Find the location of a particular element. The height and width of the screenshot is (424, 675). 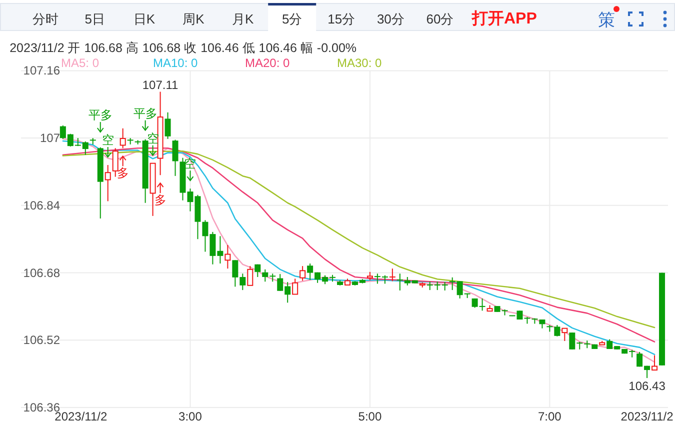

legend-label: MA20: 0 is located at coordinates (267, 63).